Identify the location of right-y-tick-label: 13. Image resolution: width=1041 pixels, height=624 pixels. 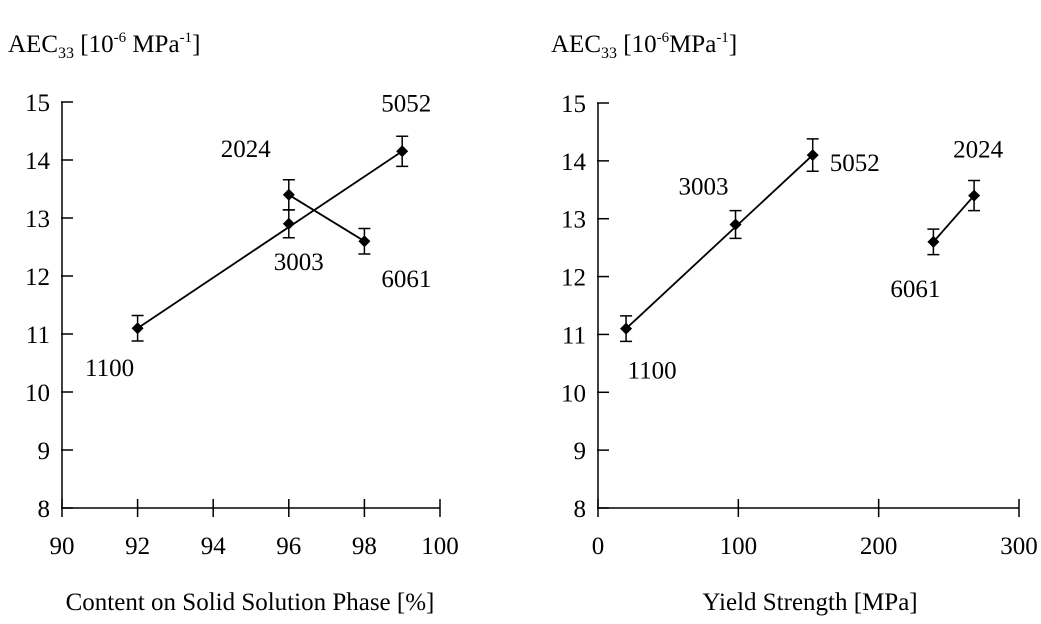
(573, 220).